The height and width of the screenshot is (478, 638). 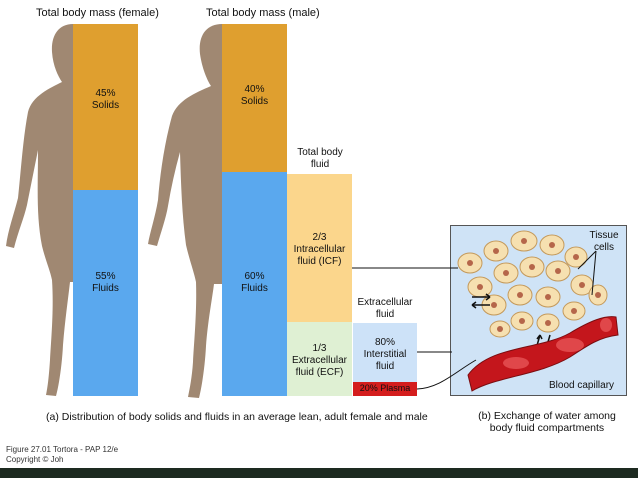 What do you see at coordinates (587, 273) in the screenshot?
I see `tissue-cells-pointers` at bounding box center [587, 273].